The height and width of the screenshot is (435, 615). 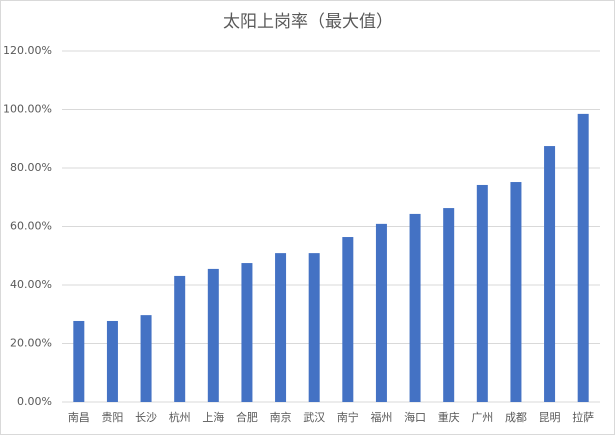 What do you see at coordinates (314, 417) in the screenshot?
I see `x-tick-label: 武汉` at bounding box center [314, 417].